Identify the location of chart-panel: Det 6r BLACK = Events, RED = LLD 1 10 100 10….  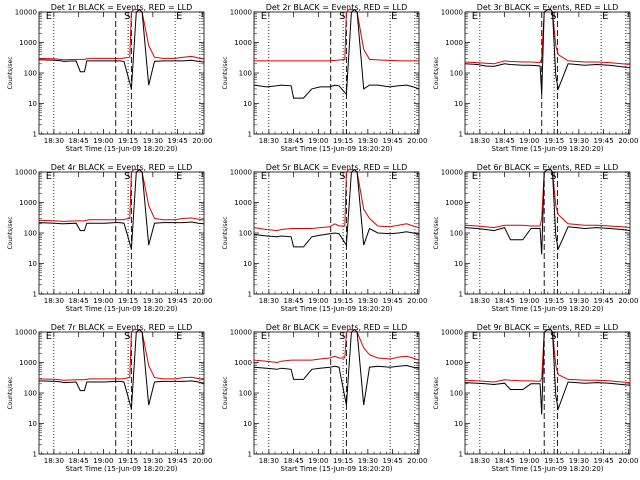
(535, 238).